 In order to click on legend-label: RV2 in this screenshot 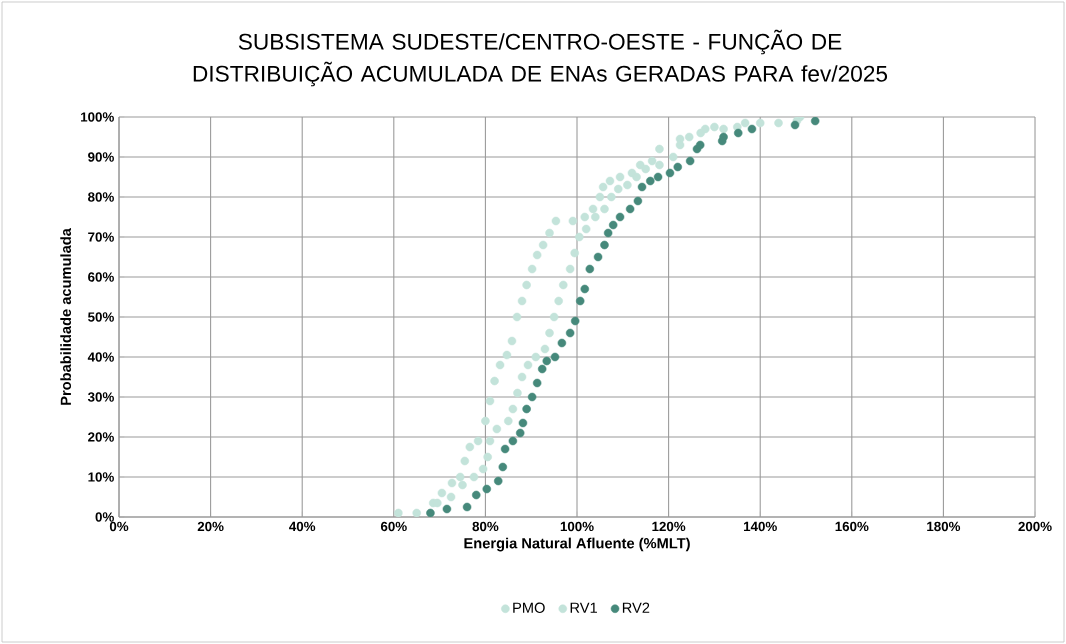, I will do `click(636, 607)`.